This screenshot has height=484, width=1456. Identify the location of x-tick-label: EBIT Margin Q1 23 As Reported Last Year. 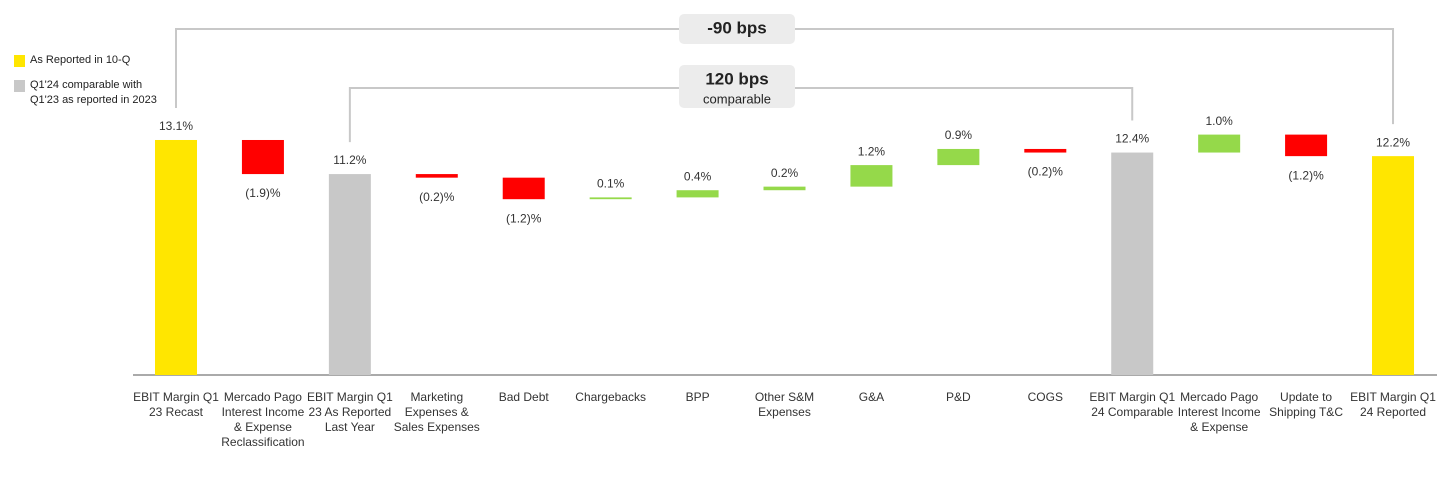
(349, 412).